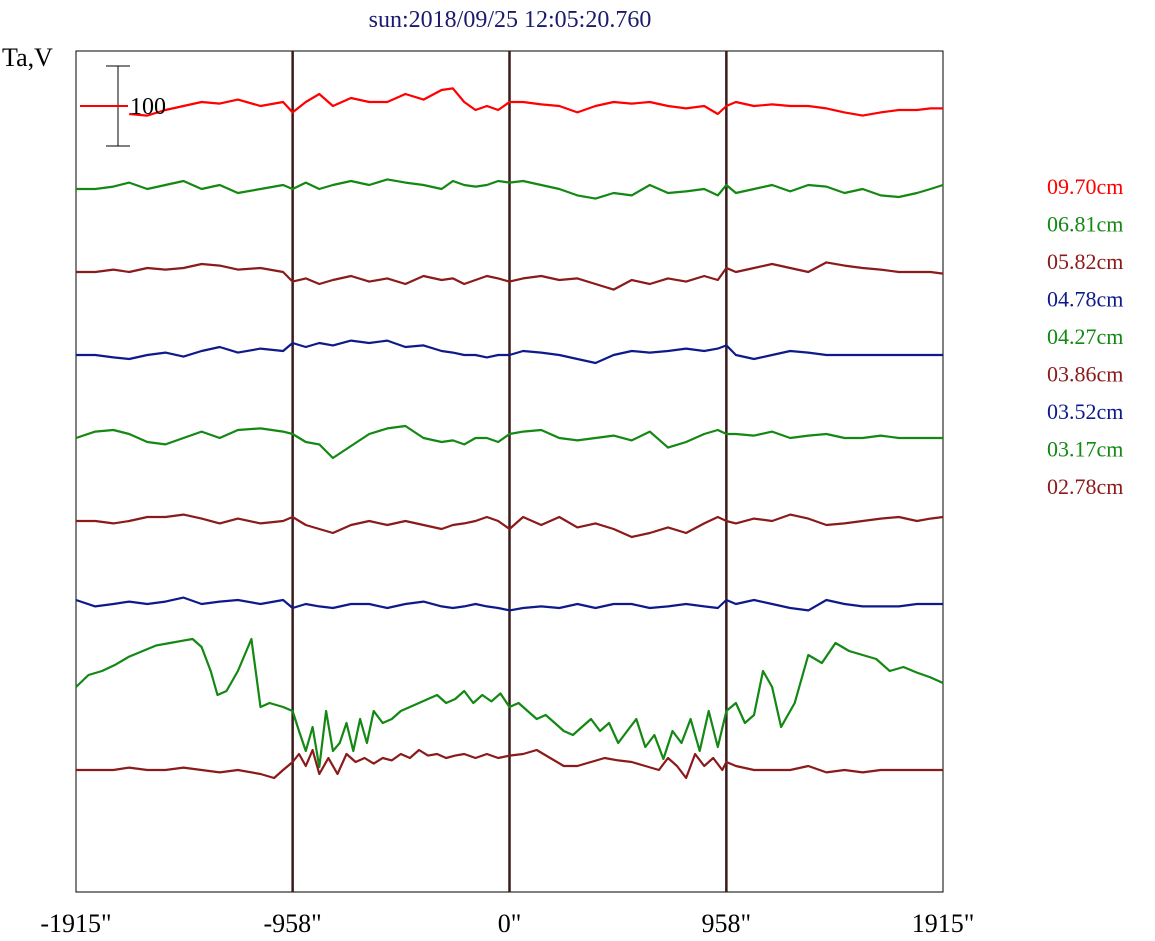 The image size is (1155, 941). I want to click on legend-entry: 04.27cm, so click(1085, 336).